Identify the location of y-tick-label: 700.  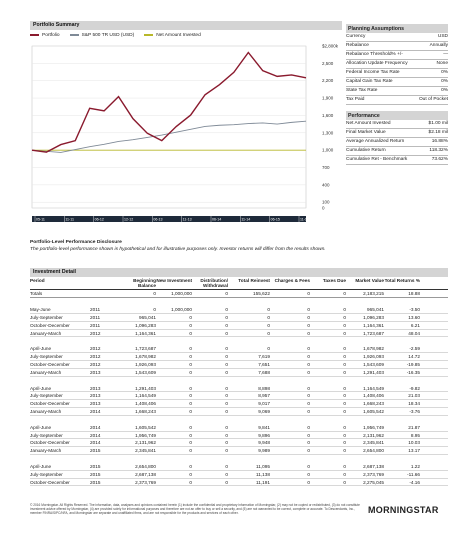
(326, 167).